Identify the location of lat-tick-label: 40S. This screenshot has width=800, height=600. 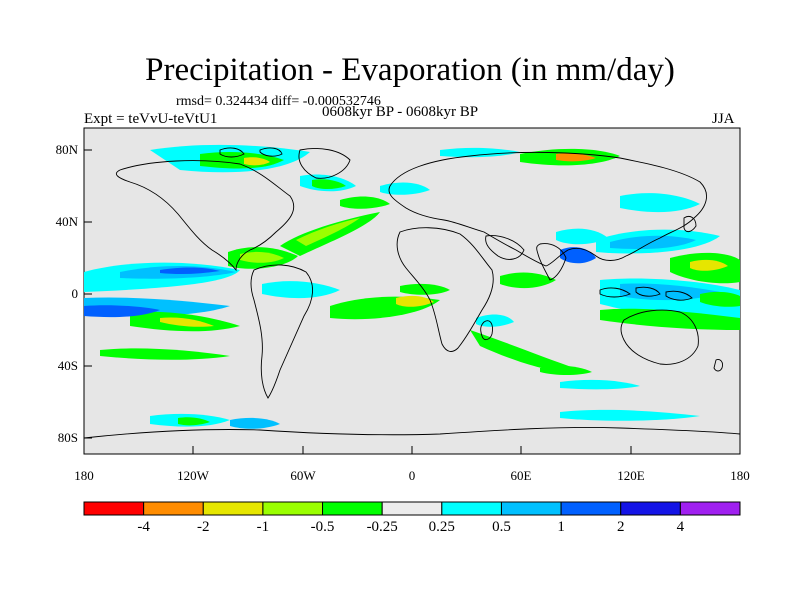
(67, 365).